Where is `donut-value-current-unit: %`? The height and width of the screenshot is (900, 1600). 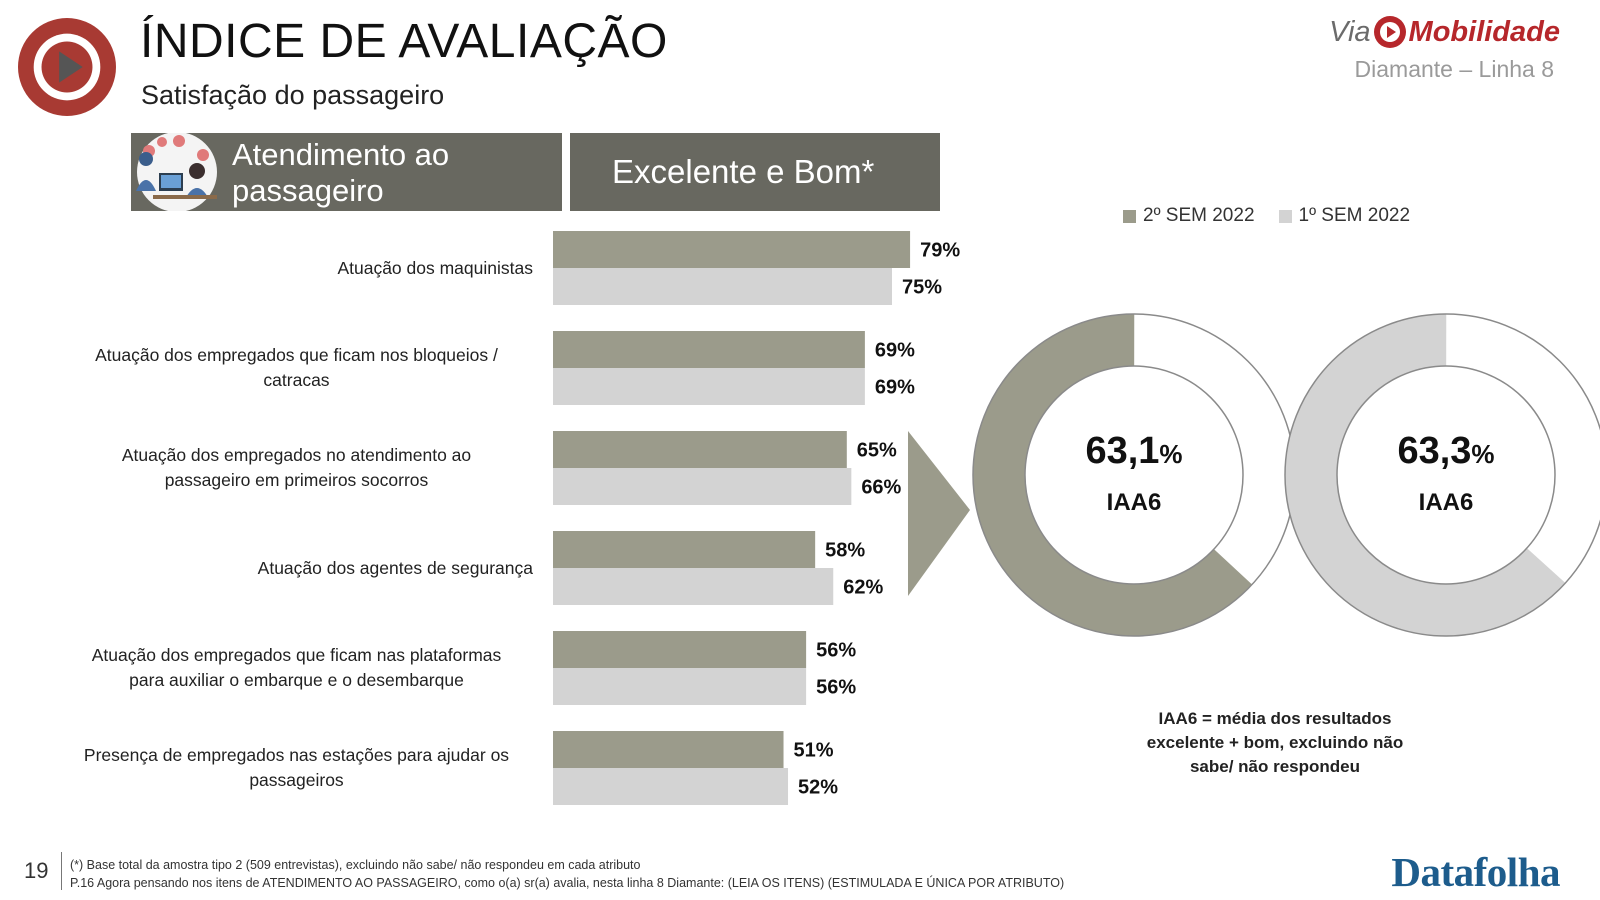
donut-value-current-unit: % is located at coordinates (1171, 454).